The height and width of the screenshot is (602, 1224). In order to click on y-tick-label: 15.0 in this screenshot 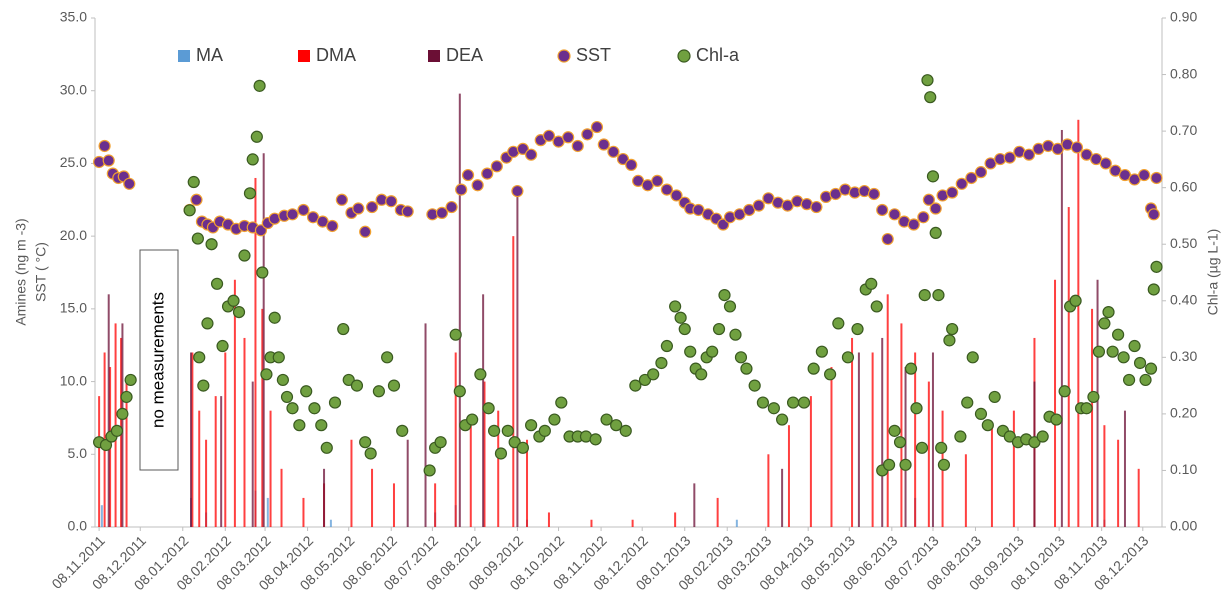, I will do `click(73, 308)`.